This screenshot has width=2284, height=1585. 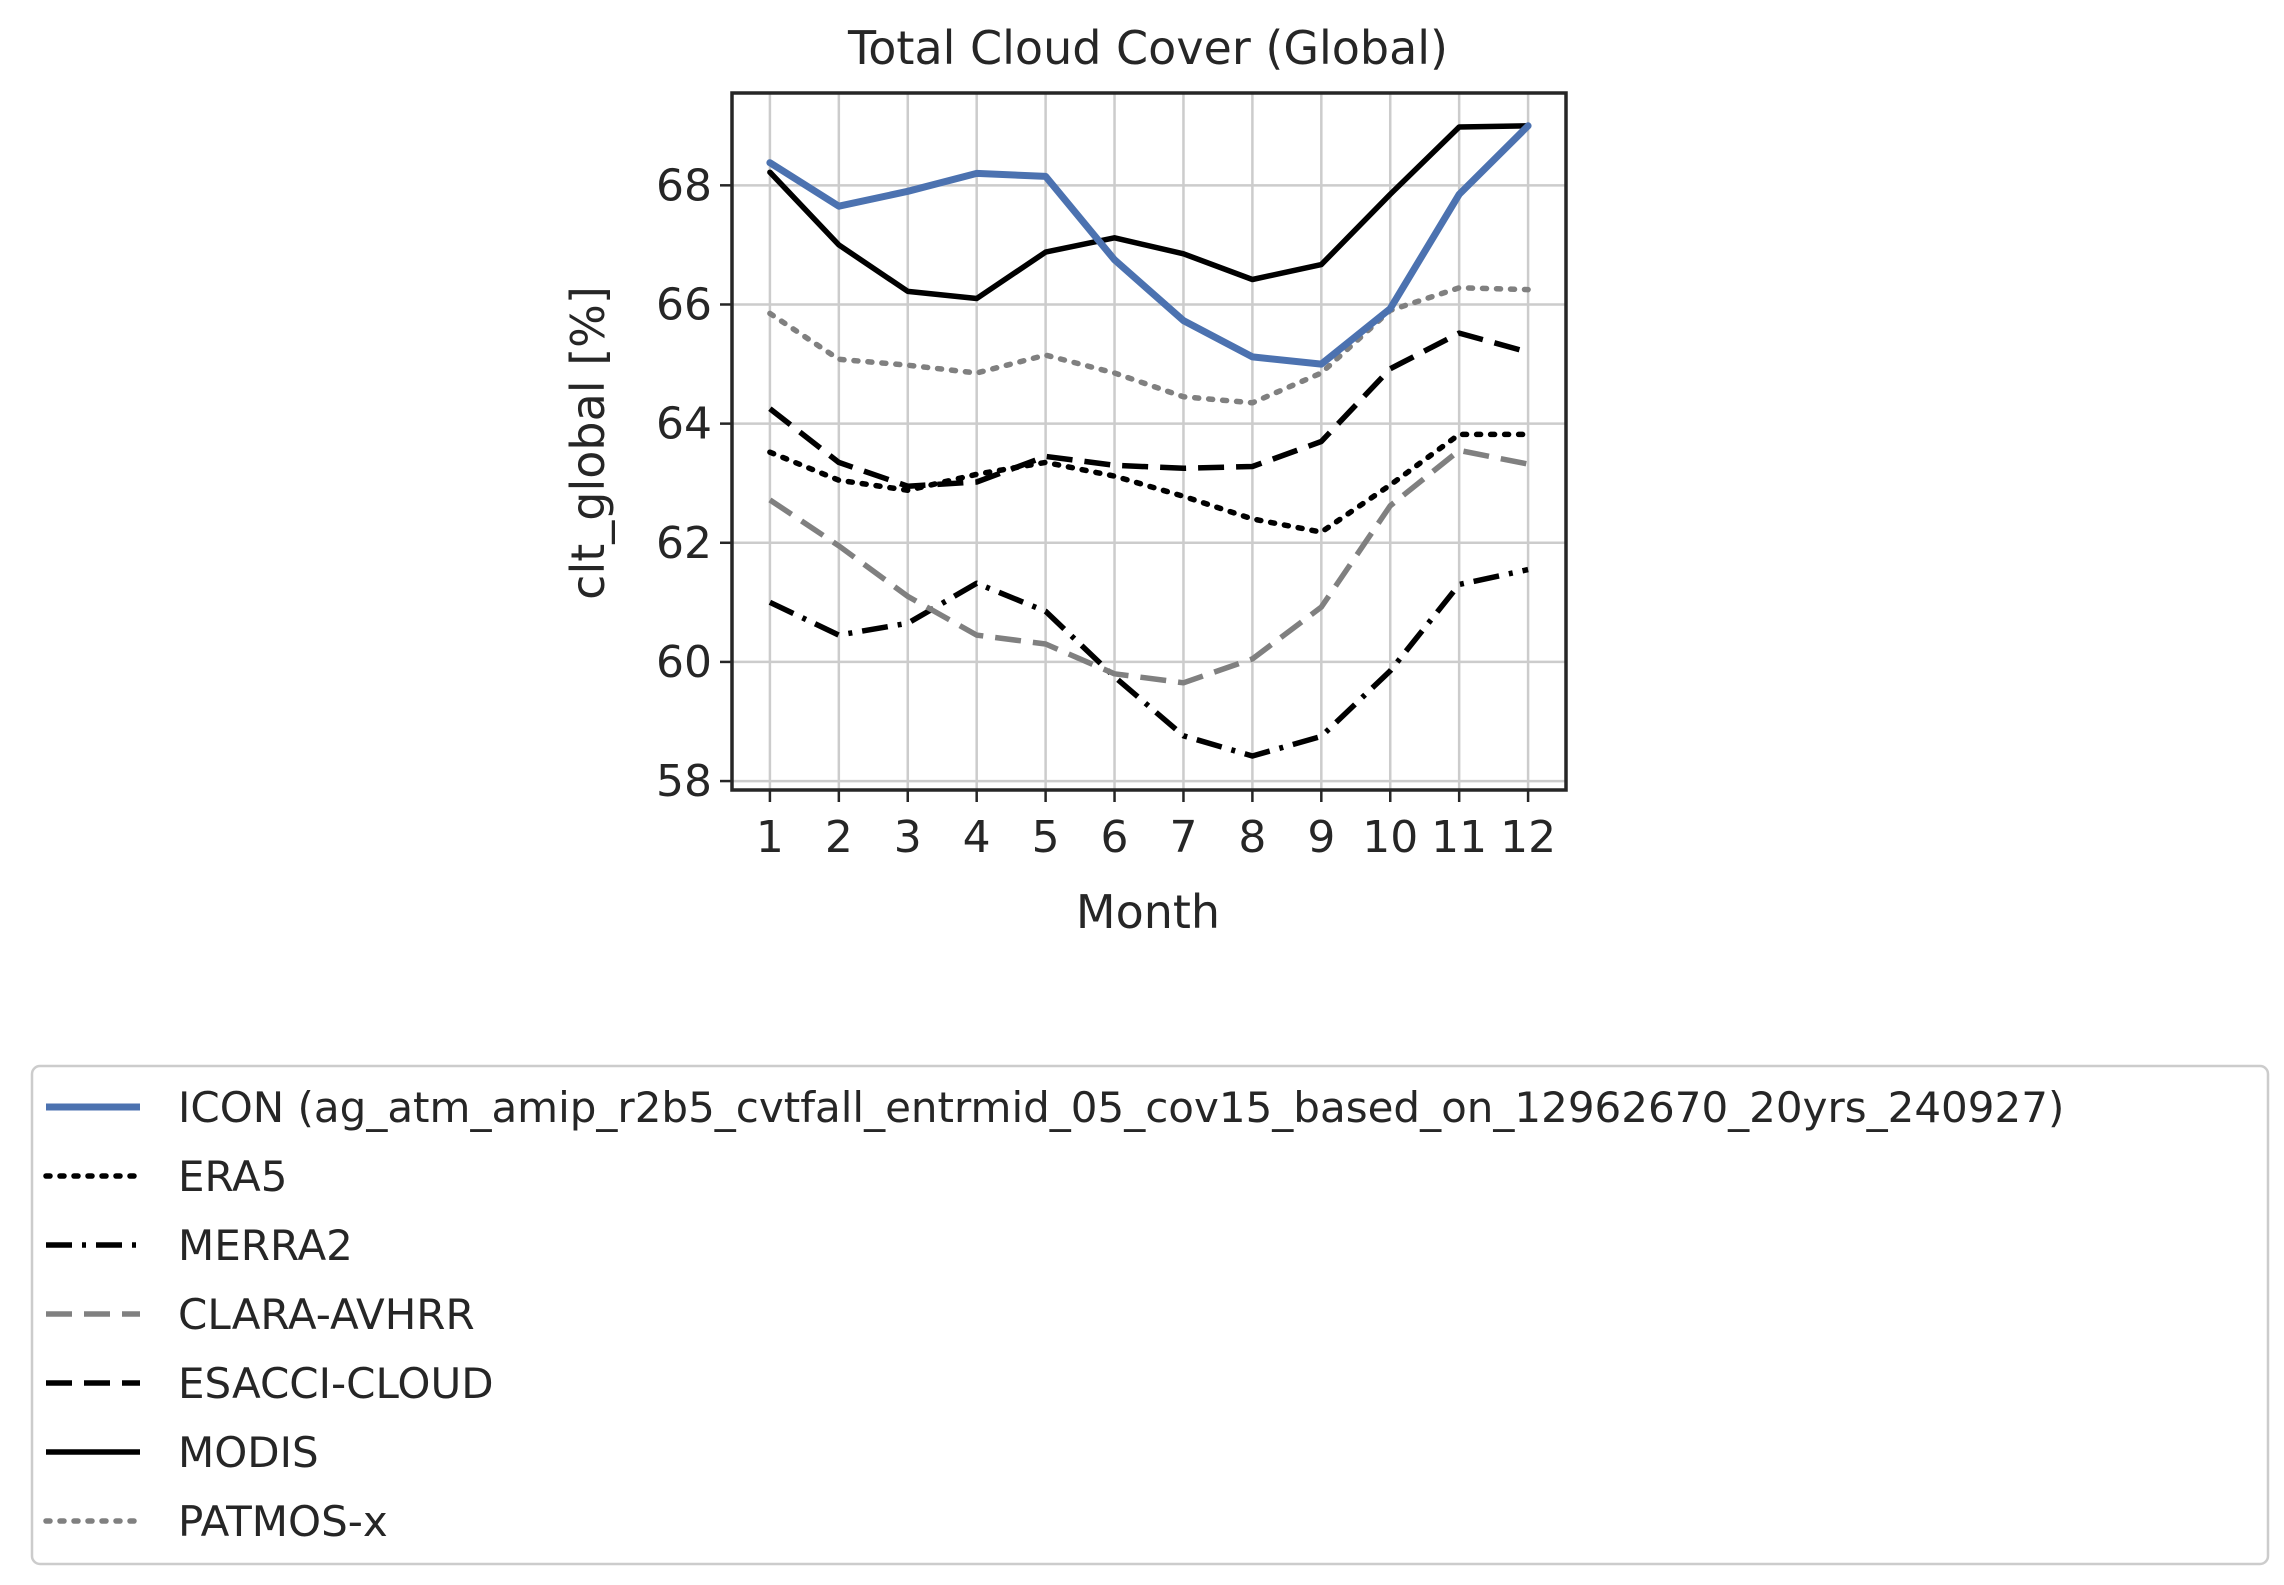 What do you see at coordinates (1528, 837) in the screenshot?
I see `x-tick-label: 12` at bounding box center [1528, 837].